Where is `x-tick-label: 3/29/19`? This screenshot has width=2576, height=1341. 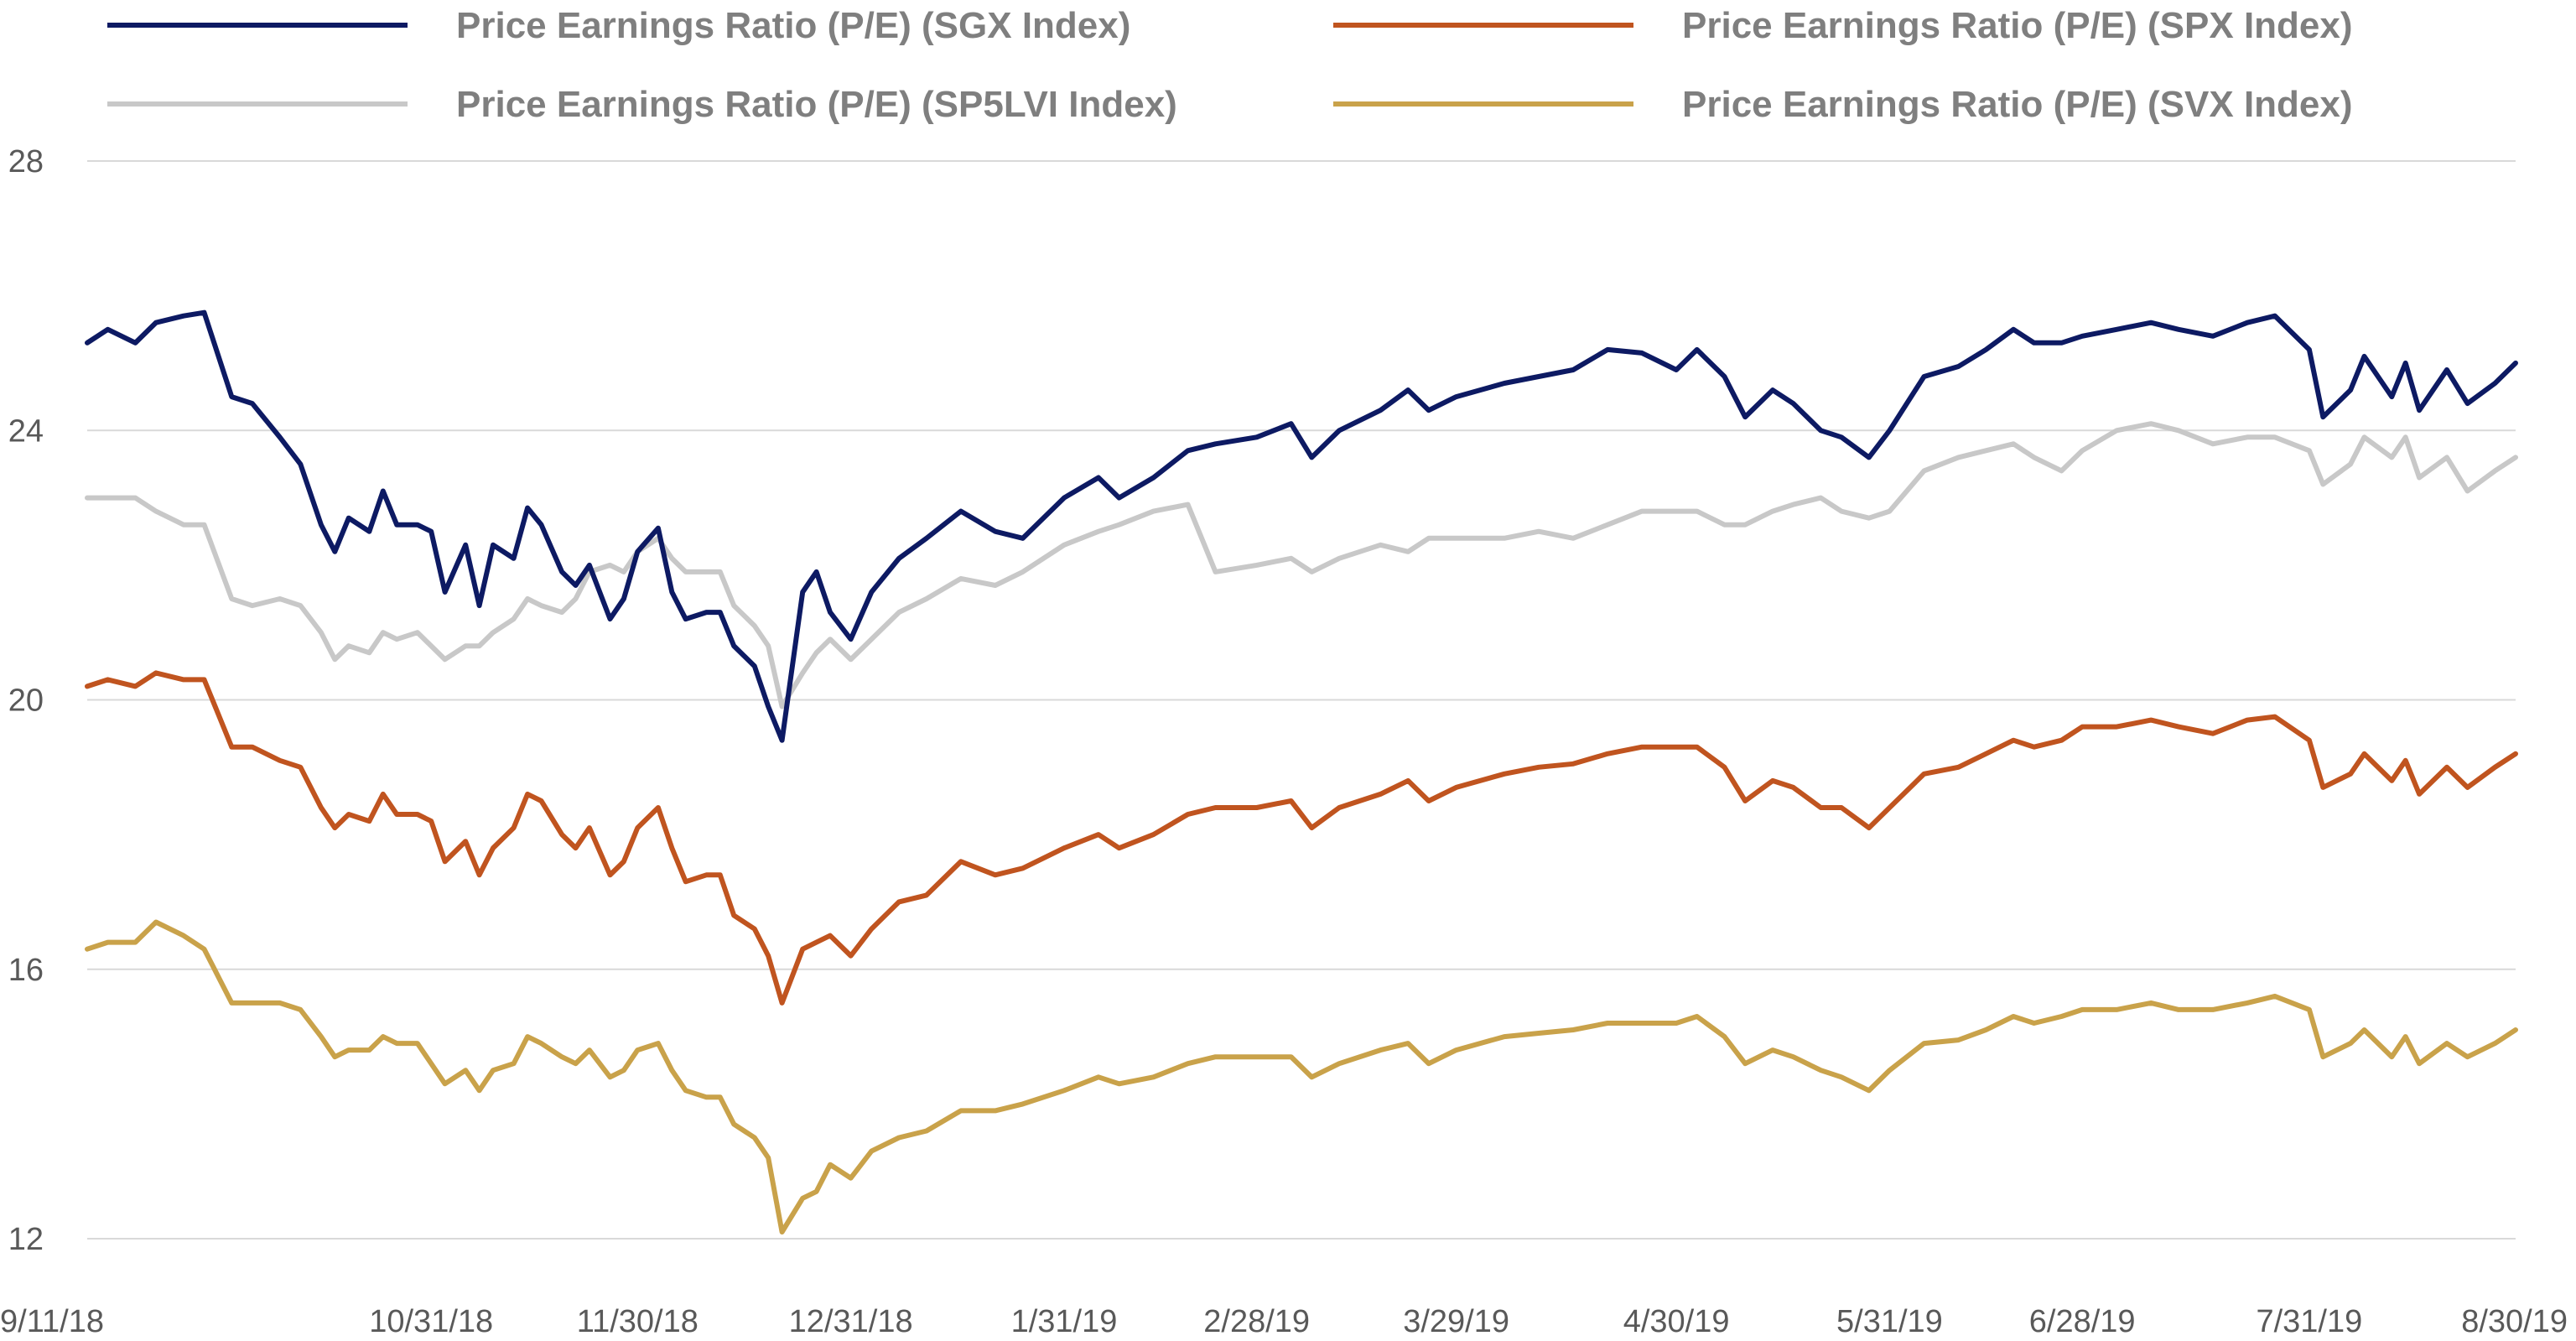
x-tick-label: 3/29/19 is located at coordinates (1456, 1321).